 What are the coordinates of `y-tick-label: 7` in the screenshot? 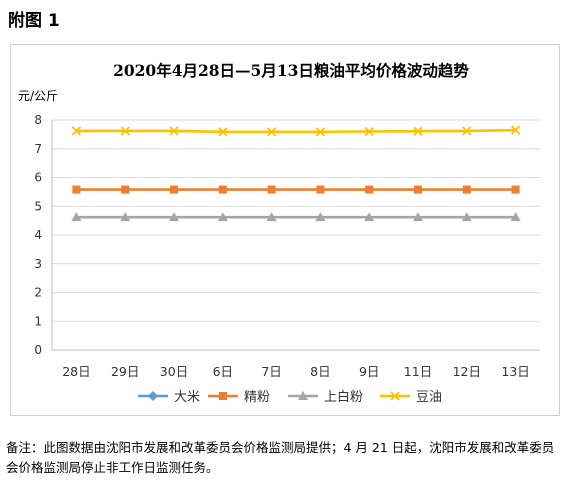 It's located at (38, 149).